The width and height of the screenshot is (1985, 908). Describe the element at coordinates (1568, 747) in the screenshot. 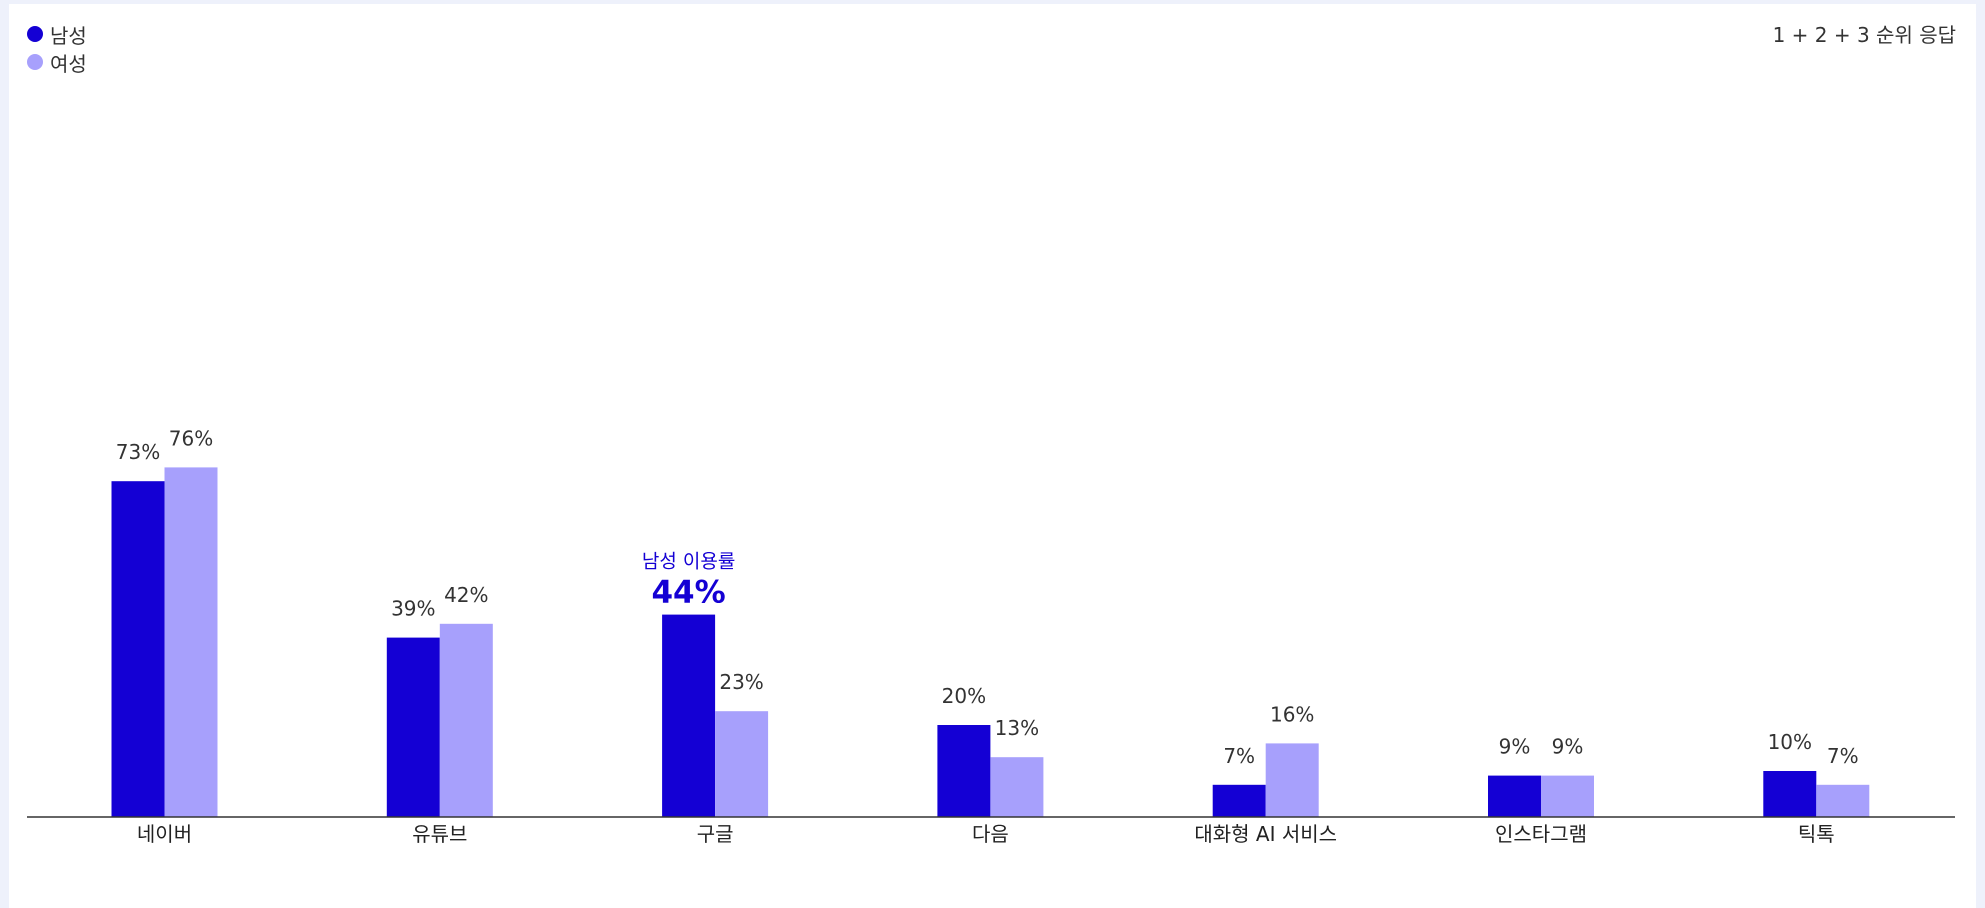

I see `value-label-female-인스타그램: 9%` at that location.